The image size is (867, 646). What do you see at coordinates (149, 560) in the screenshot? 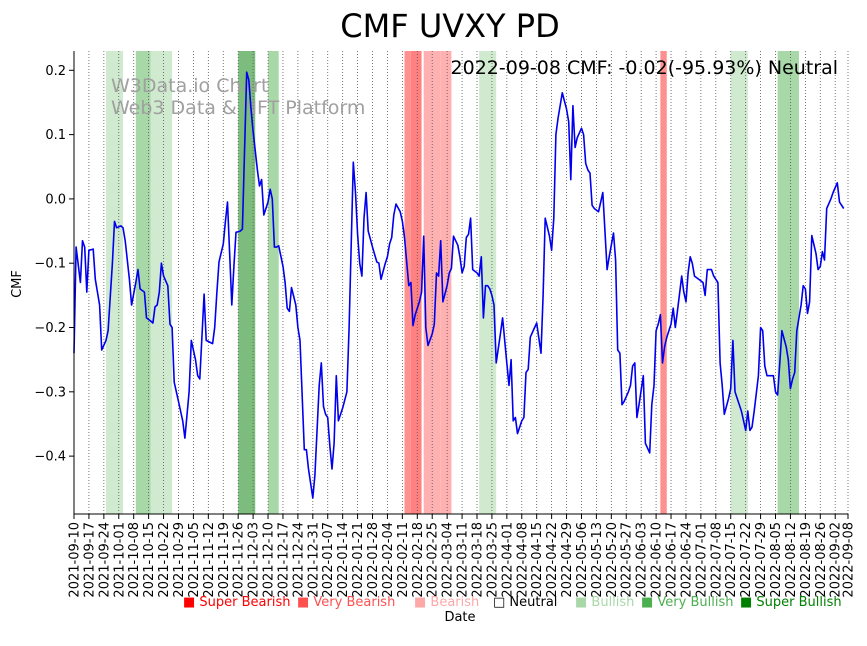
I see `x-tick-label-5: 2021-10-15` at bounding box center [149, 560].